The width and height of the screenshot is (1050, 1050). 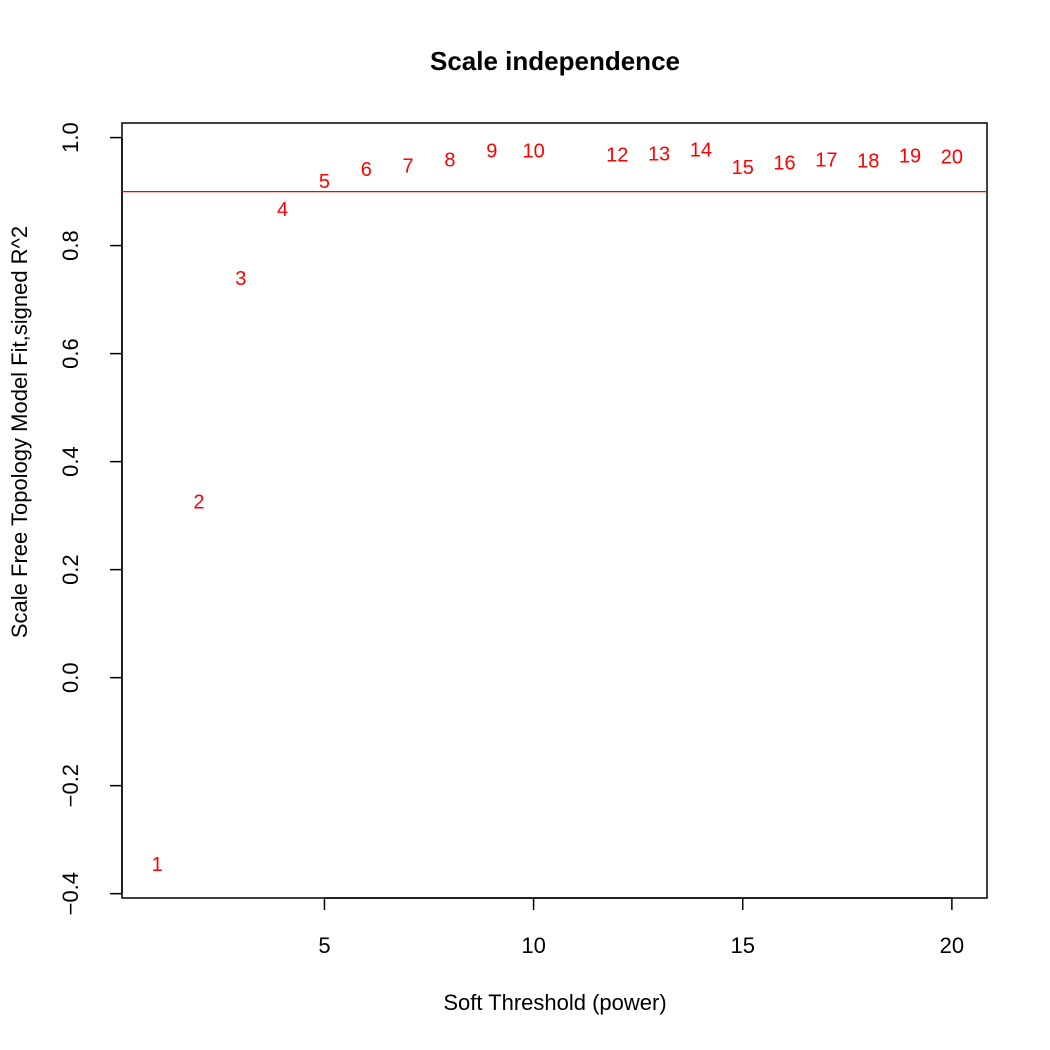 I want to click on y-tick-label: 0.0, so click(x=70, y=677).